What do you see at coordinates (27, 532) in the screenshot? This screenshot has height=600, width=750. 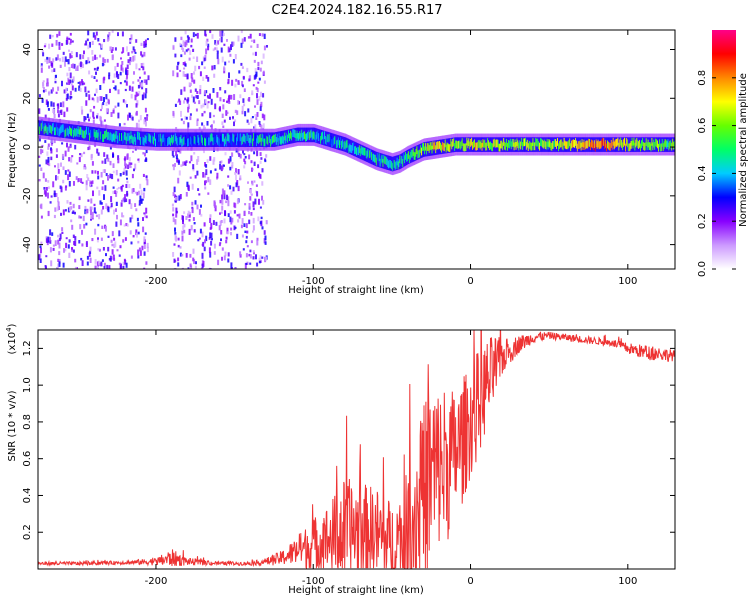 I see `snr-y-tick-label: 0.2` at bounding box center [27, 532].